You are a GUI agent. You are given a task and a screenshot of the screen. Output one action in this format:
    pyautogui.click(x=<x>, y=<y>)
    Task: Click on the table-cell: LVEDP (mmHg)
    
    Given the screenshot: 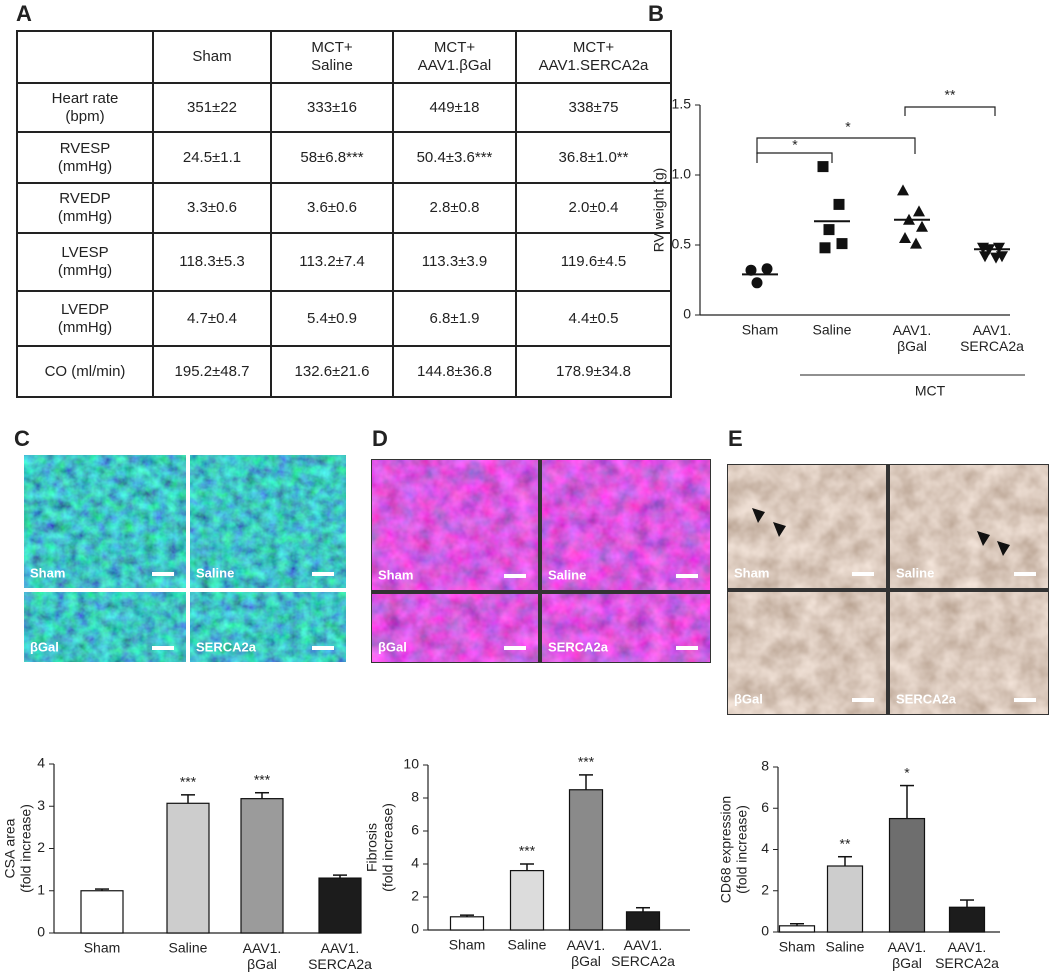 What is the action you would take?
    pyautogui.click(x=85, y=318)
    